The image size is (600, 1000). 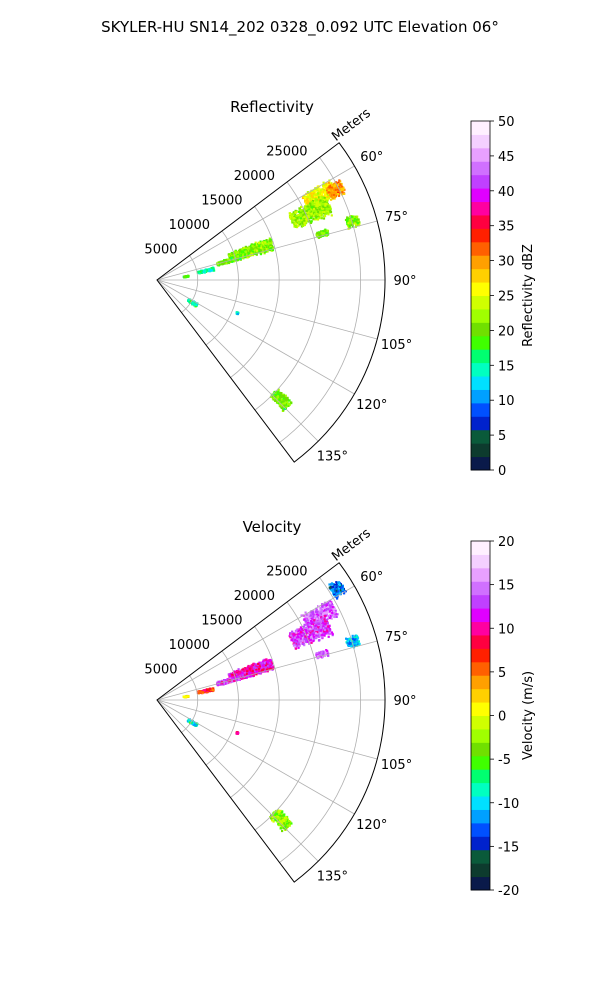 I want to click on colorbar-tick-label: 50, so click(x=506, y=122).